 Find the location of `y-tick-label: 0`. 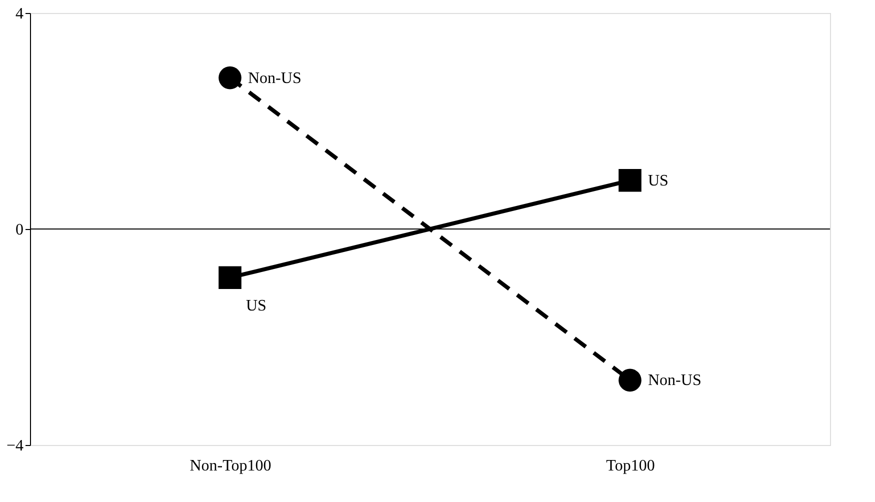

y-tick-label: 0 is located at coordinates (20, 230).